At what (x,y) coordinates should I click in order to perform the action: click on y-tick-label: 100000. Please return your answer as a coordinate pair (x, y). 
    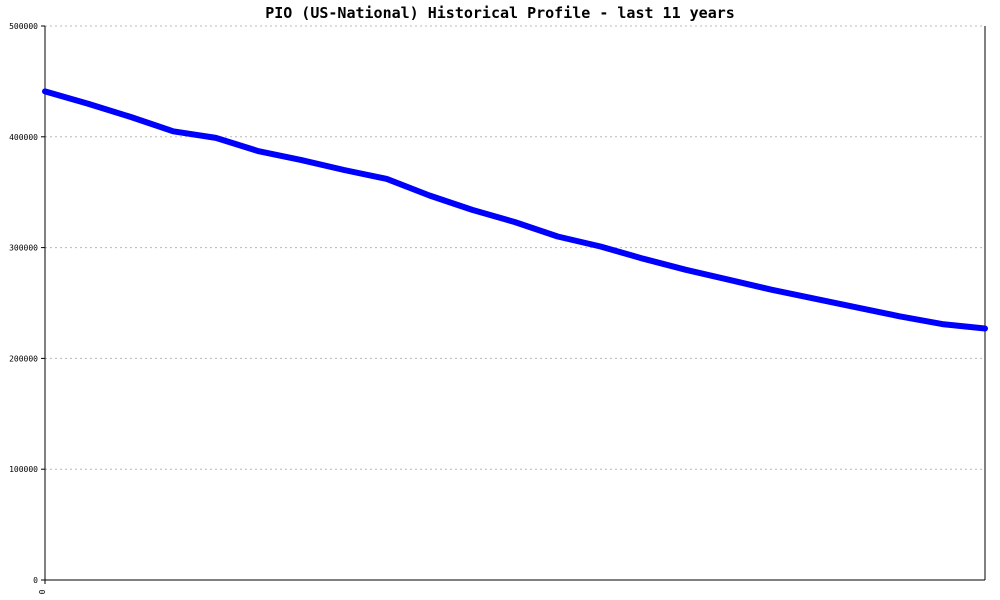
    Looking at the image, I should click on (23, 469).